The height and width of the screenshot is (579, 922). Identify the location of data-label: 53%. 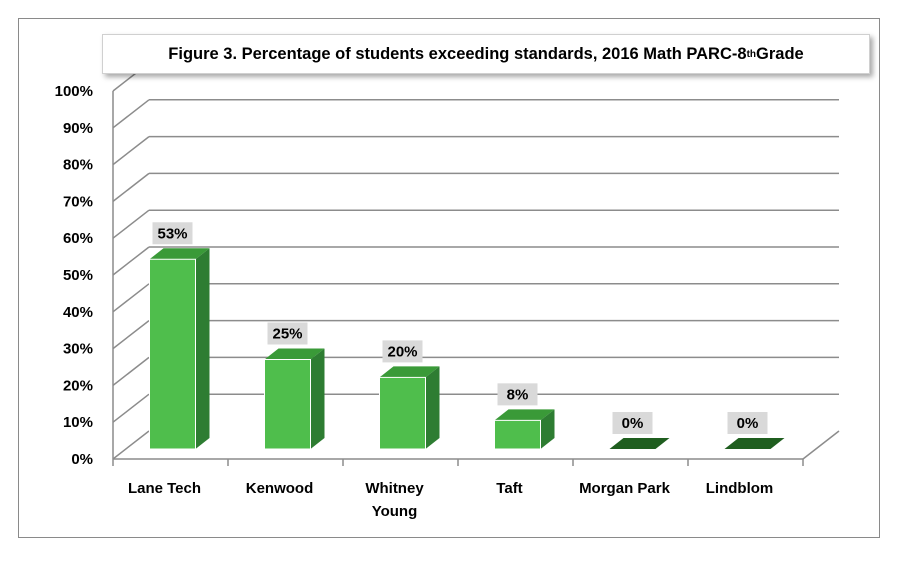
(172, 233).